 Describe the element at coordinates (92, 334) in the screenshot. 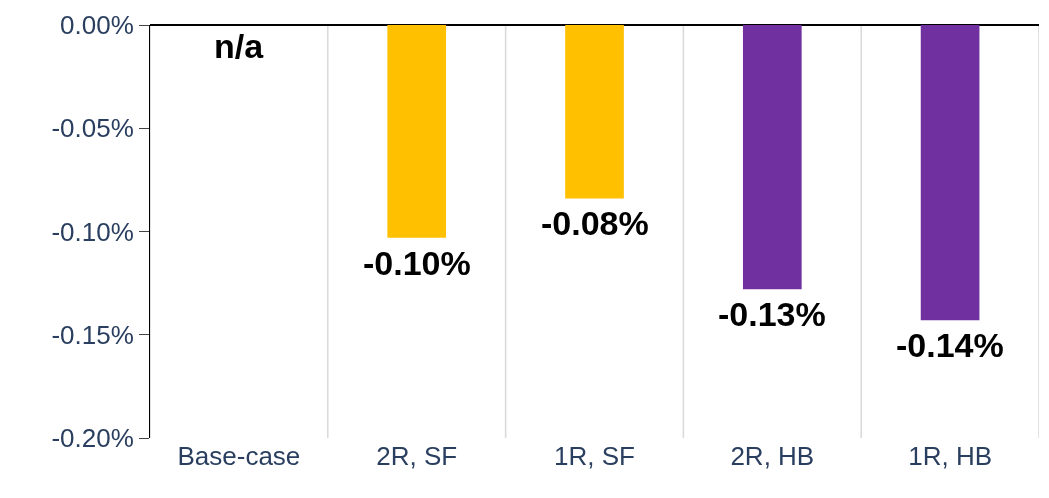

I see `y-tick-label: -0.15%` at that location.